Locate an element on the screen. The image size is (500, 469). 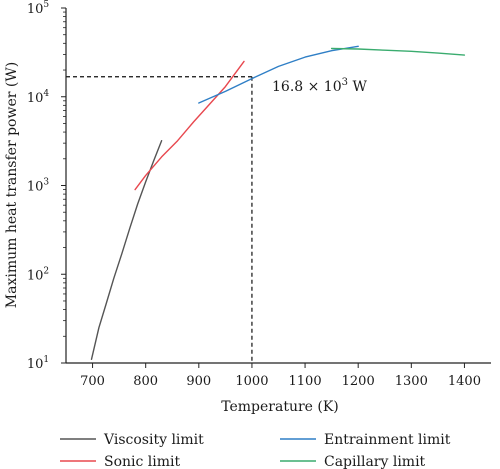
y-tick-label: 10⁵ is located at coordinates (38, 8).